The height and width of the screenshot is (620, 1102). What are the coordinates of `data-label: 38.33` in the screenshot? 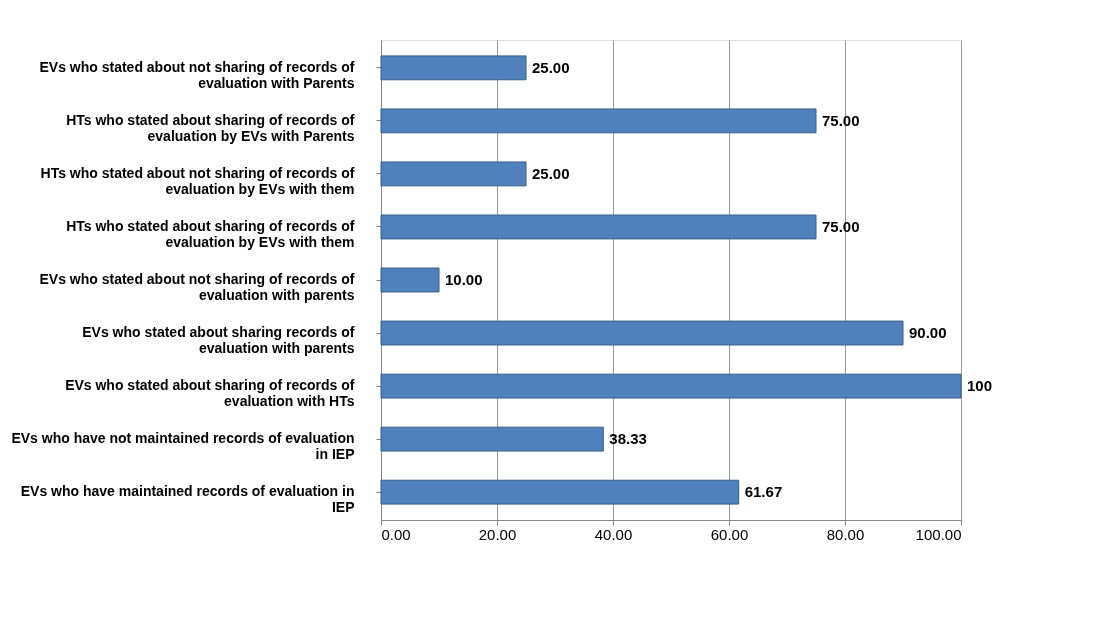 It's located at (628, 439).